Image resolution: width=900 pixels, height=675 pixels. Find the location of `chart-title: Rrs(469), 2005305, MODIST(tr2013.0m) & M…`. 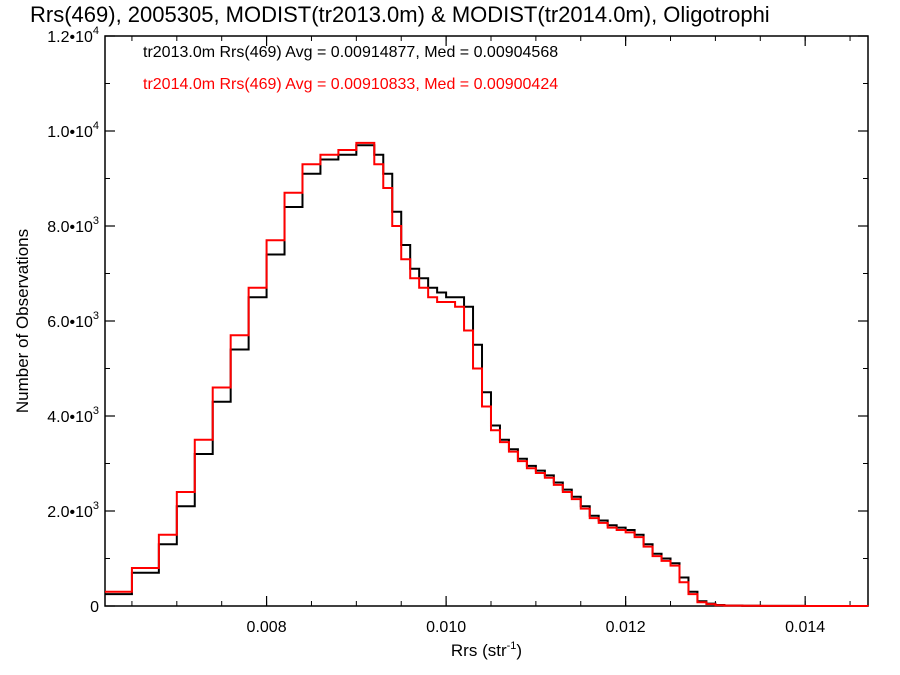

chart-title: Rrs(469), 2005305, MODIST(tr2013.0m) & M… is located at coordinates (400, 14).